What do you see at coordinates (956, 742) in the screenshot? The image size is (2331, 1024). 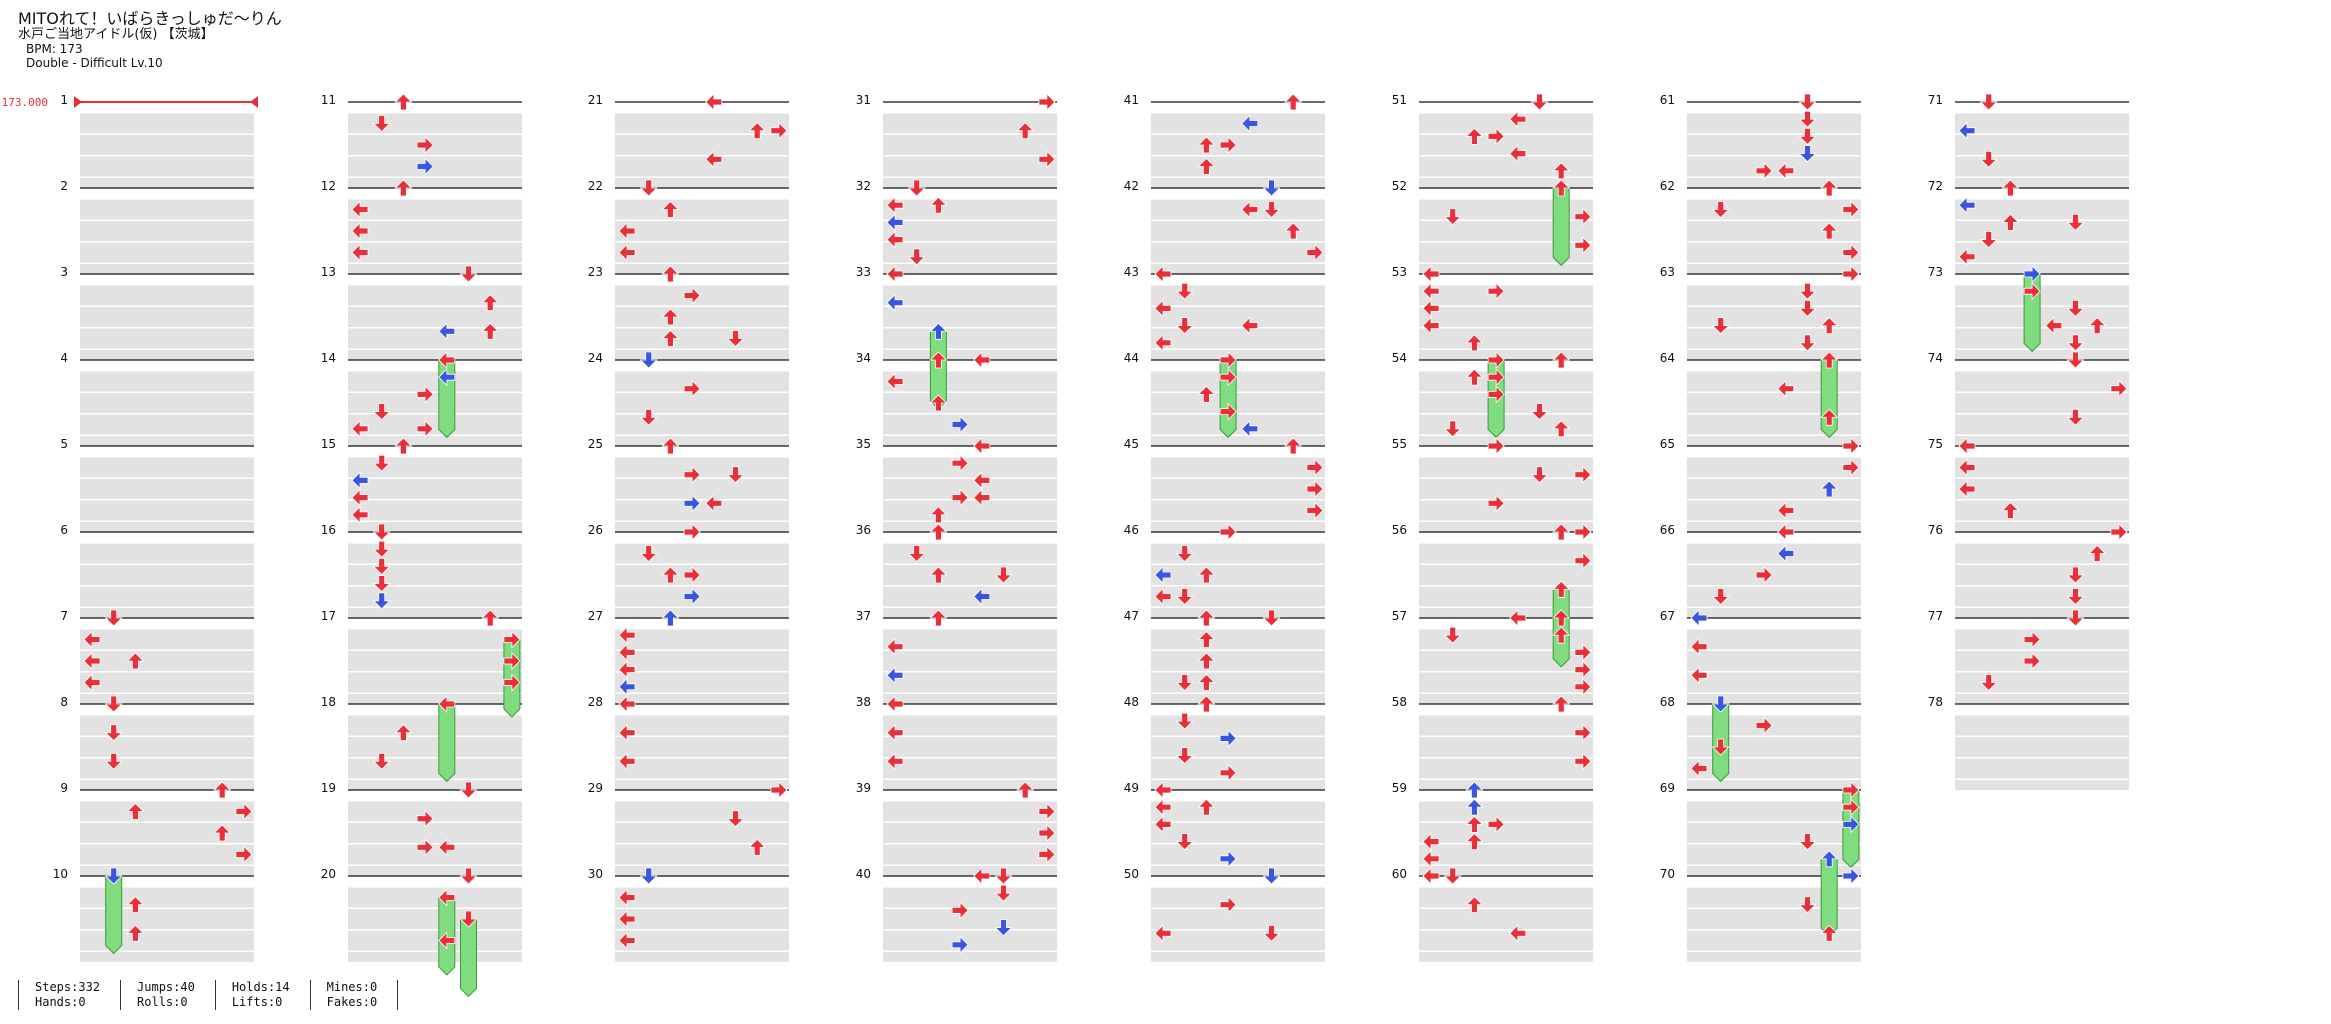 I see `measure-block: 38` at bounding box center [956, 742].